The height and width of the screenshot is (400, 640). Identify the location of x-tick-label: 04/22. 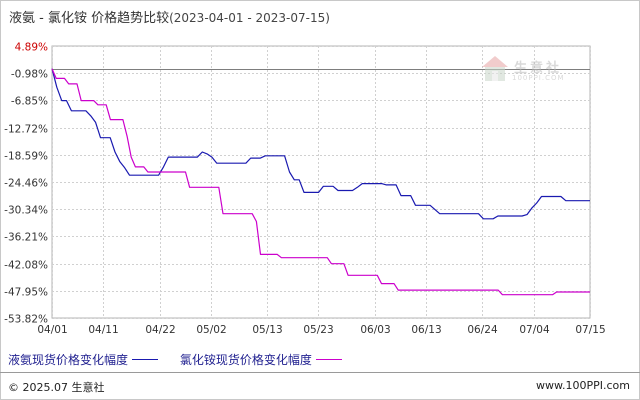
(160, 330).